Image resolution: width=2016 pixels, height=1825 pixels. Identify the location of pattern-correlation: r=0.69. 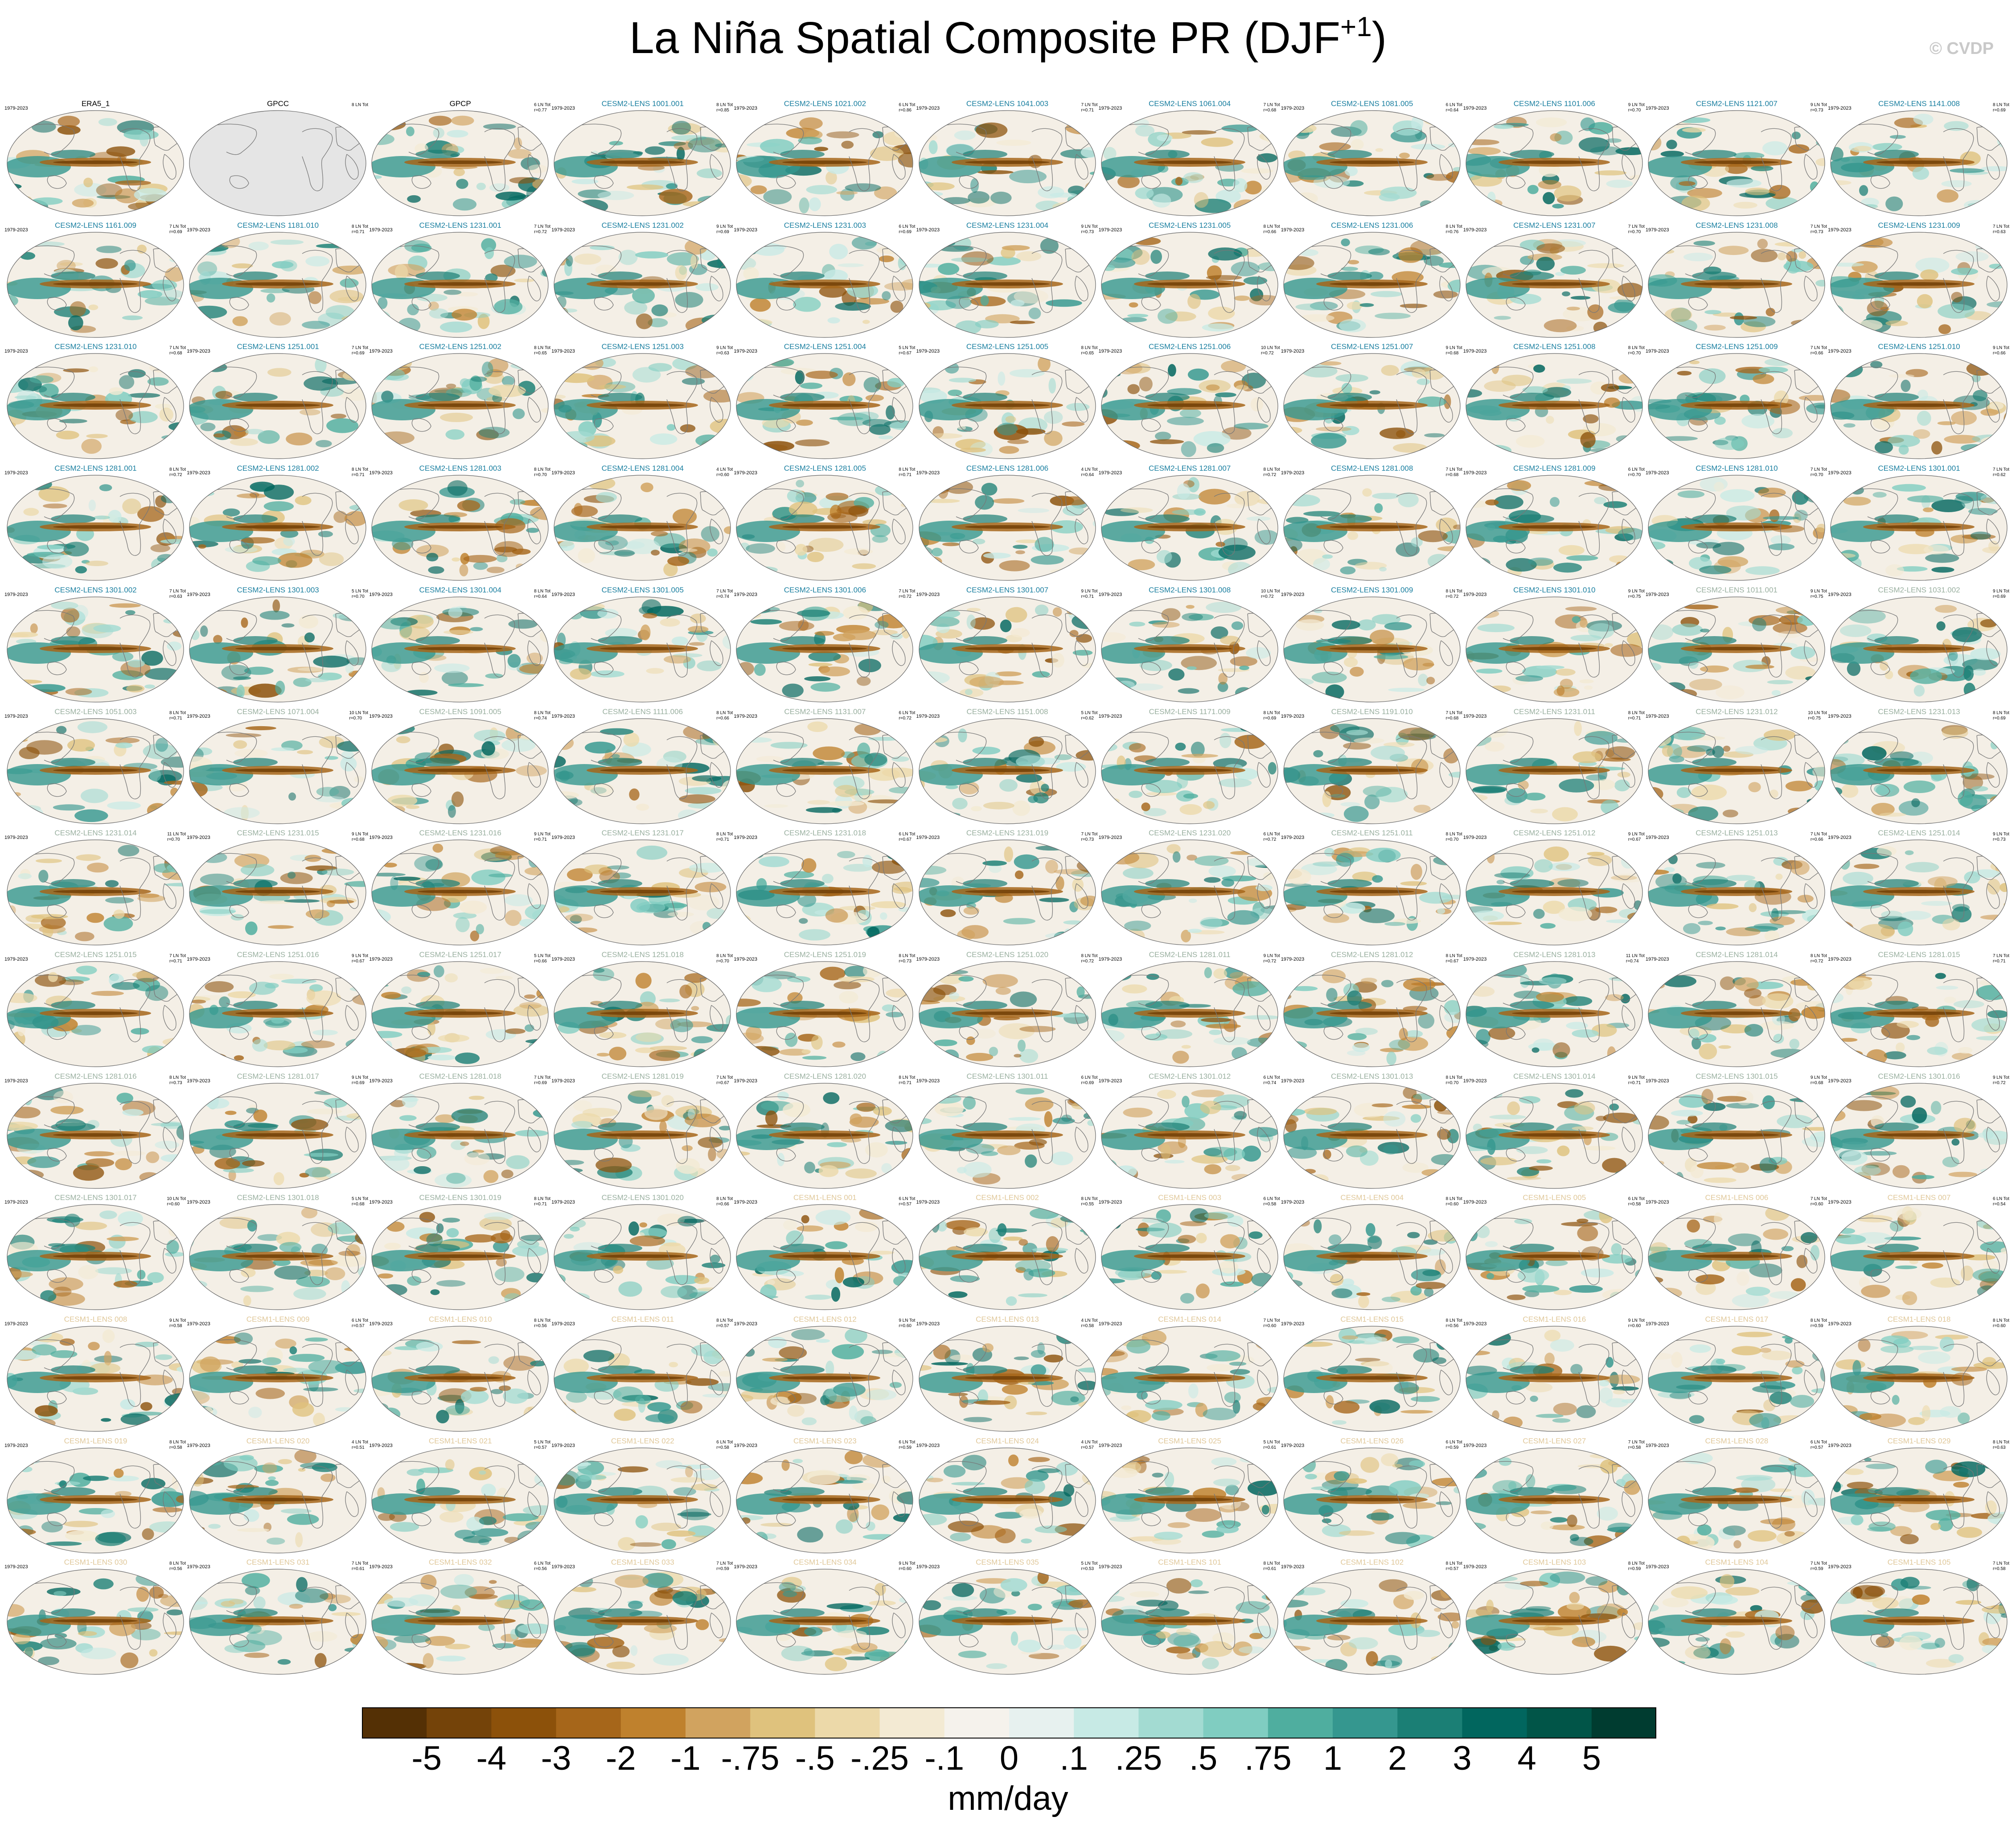
(540, 1082).